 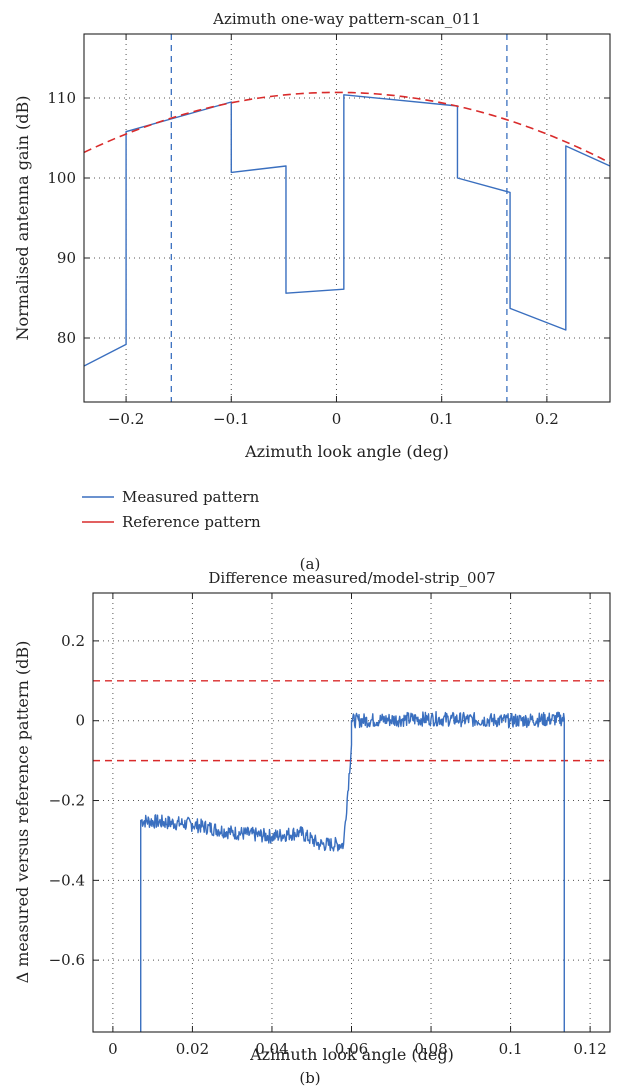 I want to click on y-tick-label: 90, so click(x=66, y=258).